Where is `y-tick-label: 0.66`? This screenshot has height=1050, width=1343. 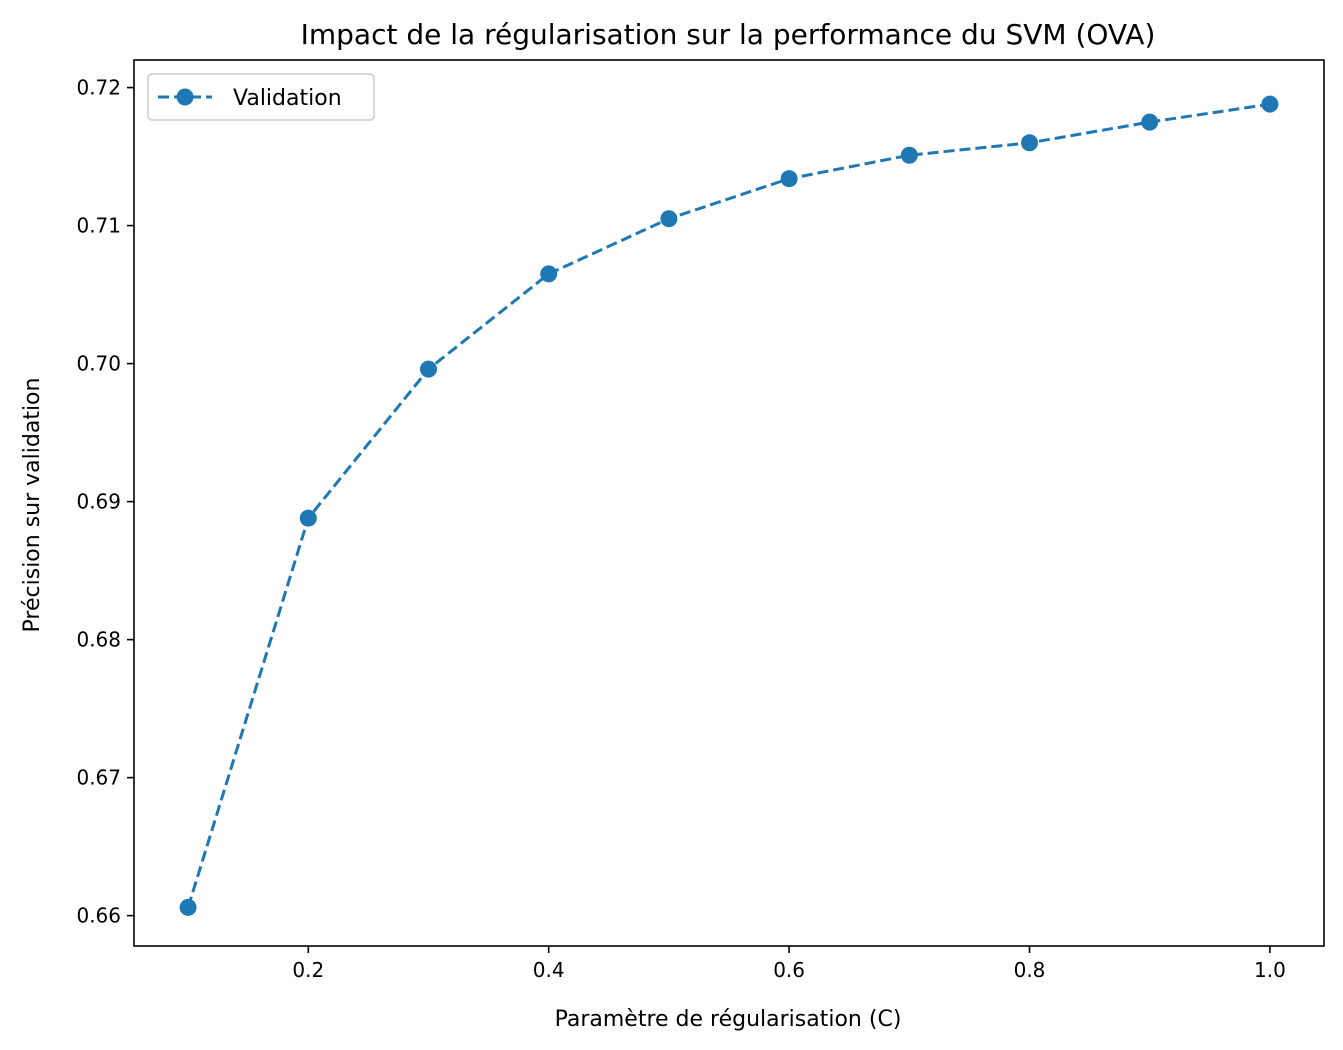 y-tick-label: 0.66 is located at coordinates (98, 916).